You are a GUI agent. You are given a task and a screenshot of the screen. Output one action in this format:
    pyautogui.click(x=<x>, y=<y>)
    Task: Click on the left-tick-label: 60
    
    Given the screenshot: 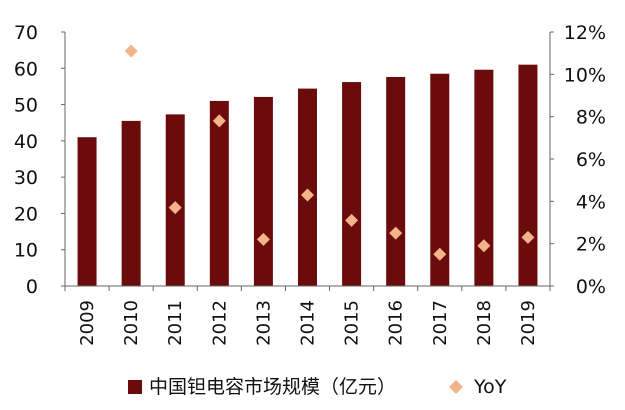 What is the action you would take?
    pyautogui.click(x=26, y=69)
    